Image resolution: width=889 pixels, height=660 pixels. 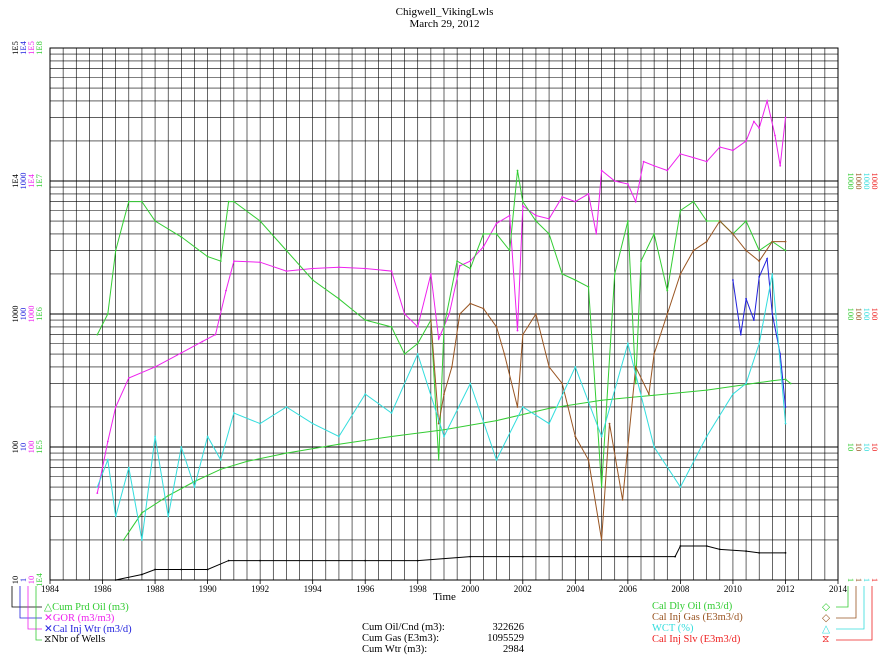 I want to click on x-tick-label: 2008, so click(x=680, y=589).